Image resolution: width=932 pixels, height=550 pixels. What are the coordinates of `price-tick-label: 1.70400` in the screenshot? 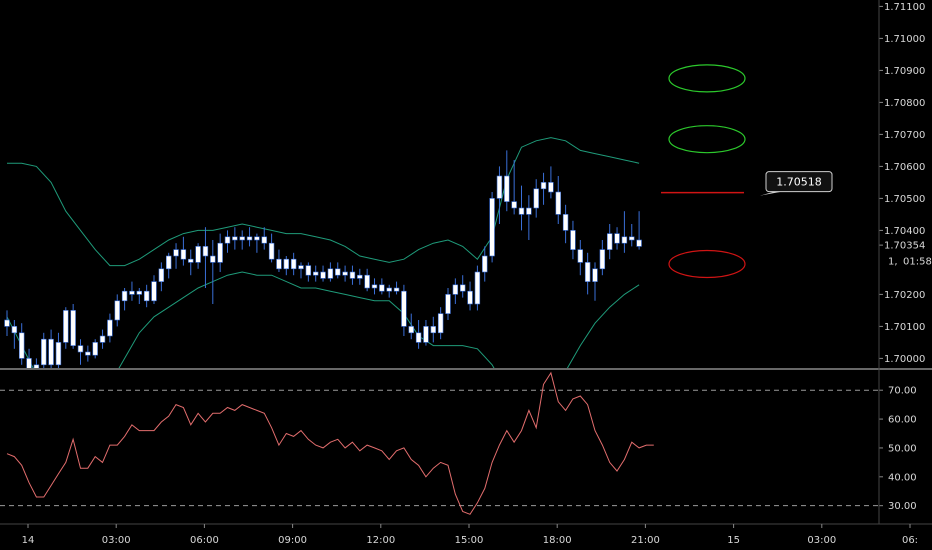 It's located at (904, 231).